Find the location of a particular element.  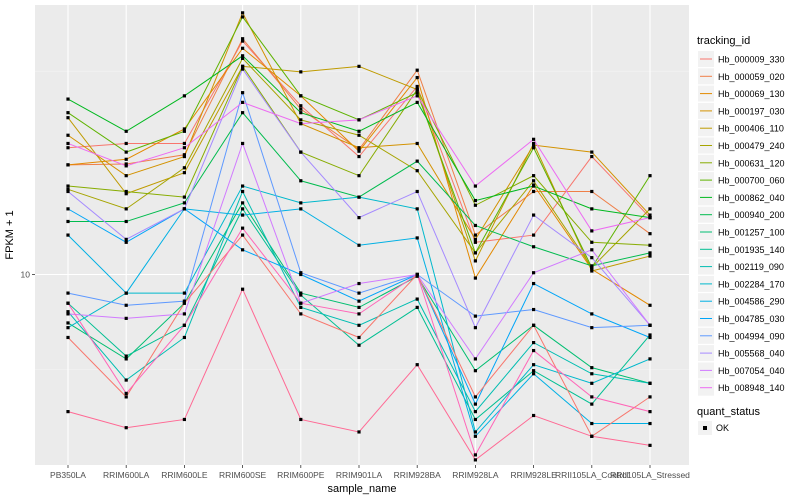

quant-status-label: OK is located at coordinates (722, 428).